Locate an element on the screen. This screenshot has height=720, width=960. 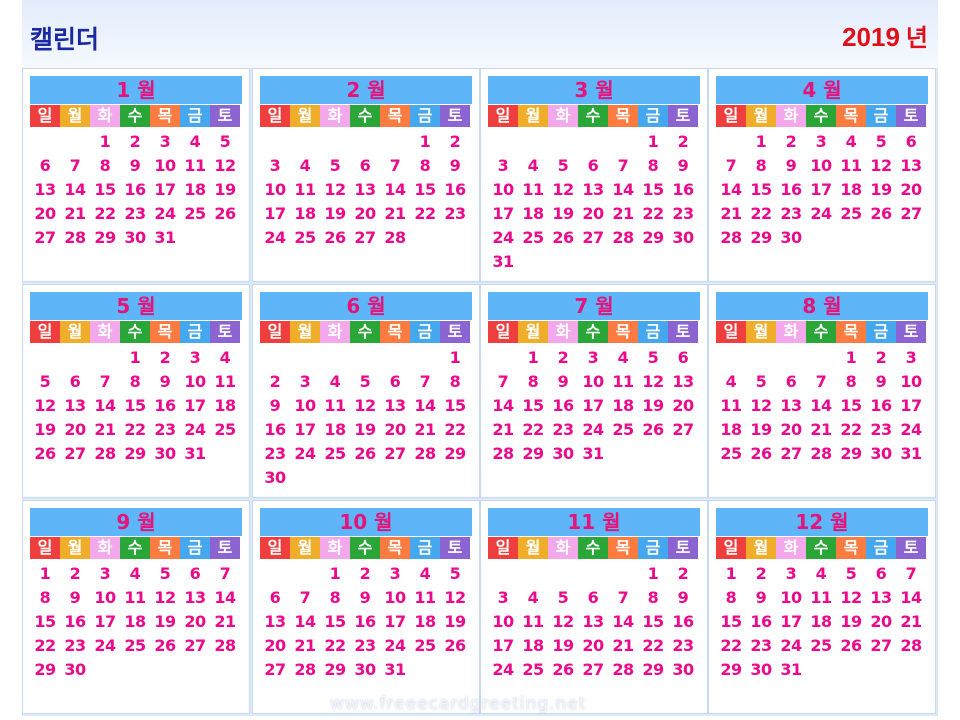
month-title: 1 월 is located at coordinates (136, 90).